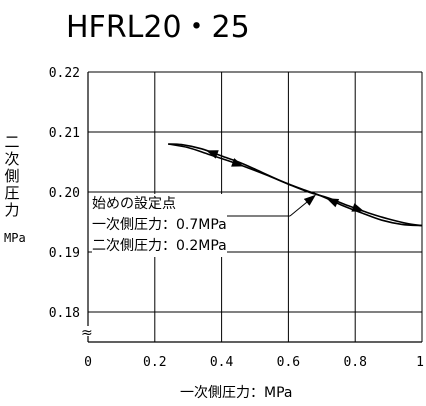 Image resolution: width=426 pixels, height=406 pixels. I want to click on annotation-line-1: 始めの設定点, so click(134, 204).